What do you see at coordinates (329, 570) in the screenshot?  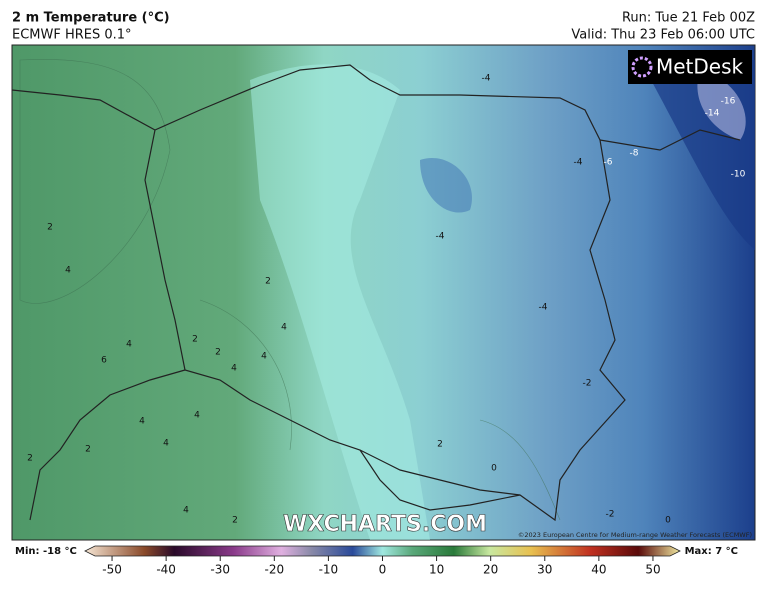 I see `colorbar-tick-label: -10` at bounding box center [329, 570].